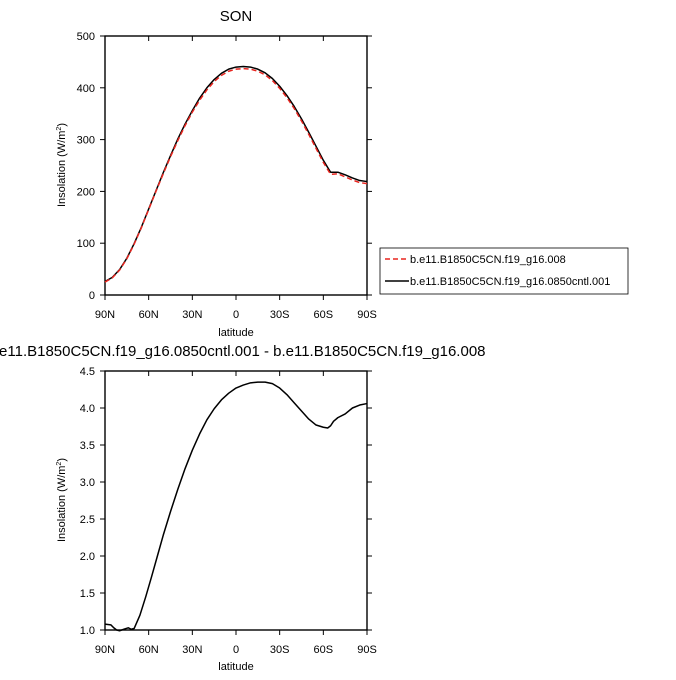 This screenshot has width=676, height=680. What do you see at coordinates (236, 650) in the screenshot?
I see `bottom-x-tick-label: 0` at bounding box center [236, 650].